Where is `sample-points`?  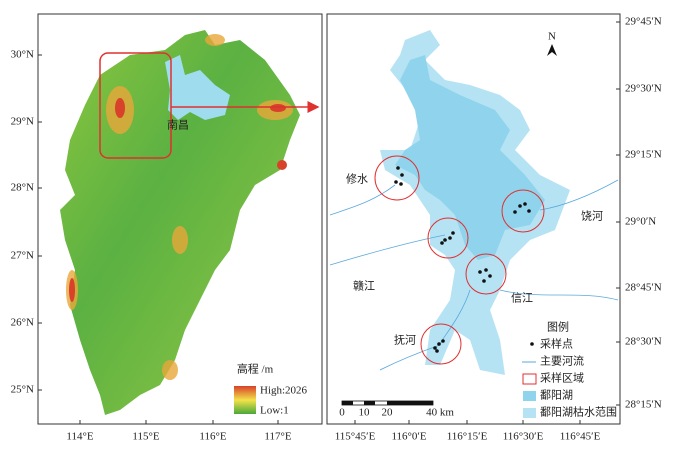
sample-points is located at coordinates (462, 259).